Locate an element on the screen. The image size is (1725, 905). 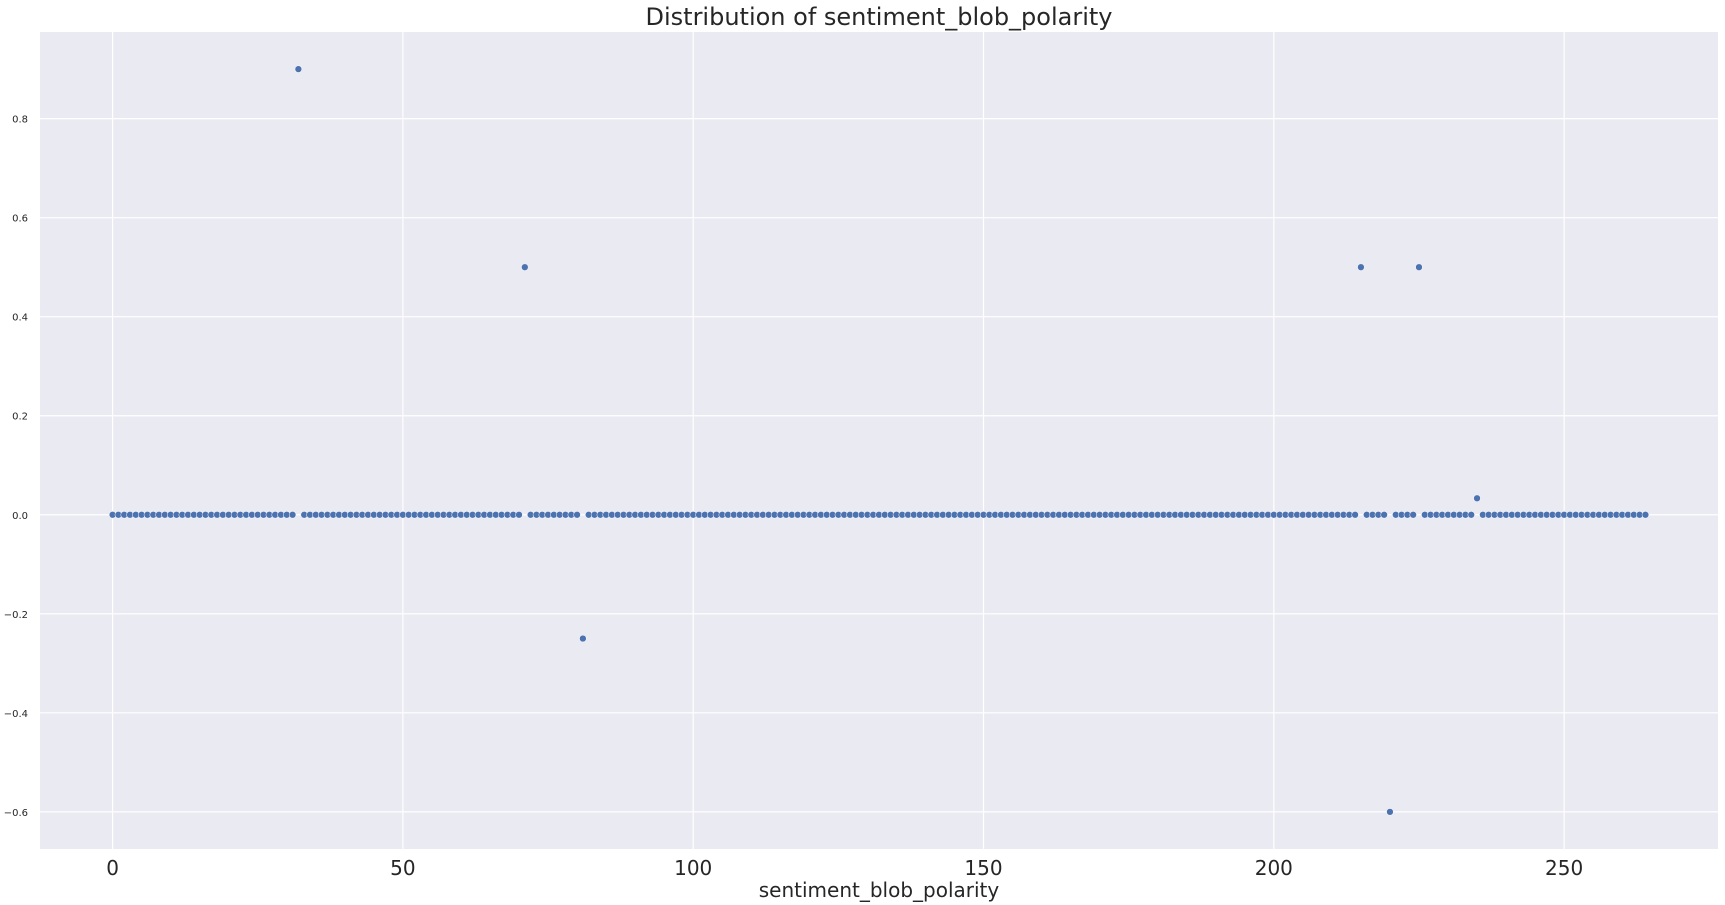
y-tick-label: −0.6 is located at coordinates (16, 813).